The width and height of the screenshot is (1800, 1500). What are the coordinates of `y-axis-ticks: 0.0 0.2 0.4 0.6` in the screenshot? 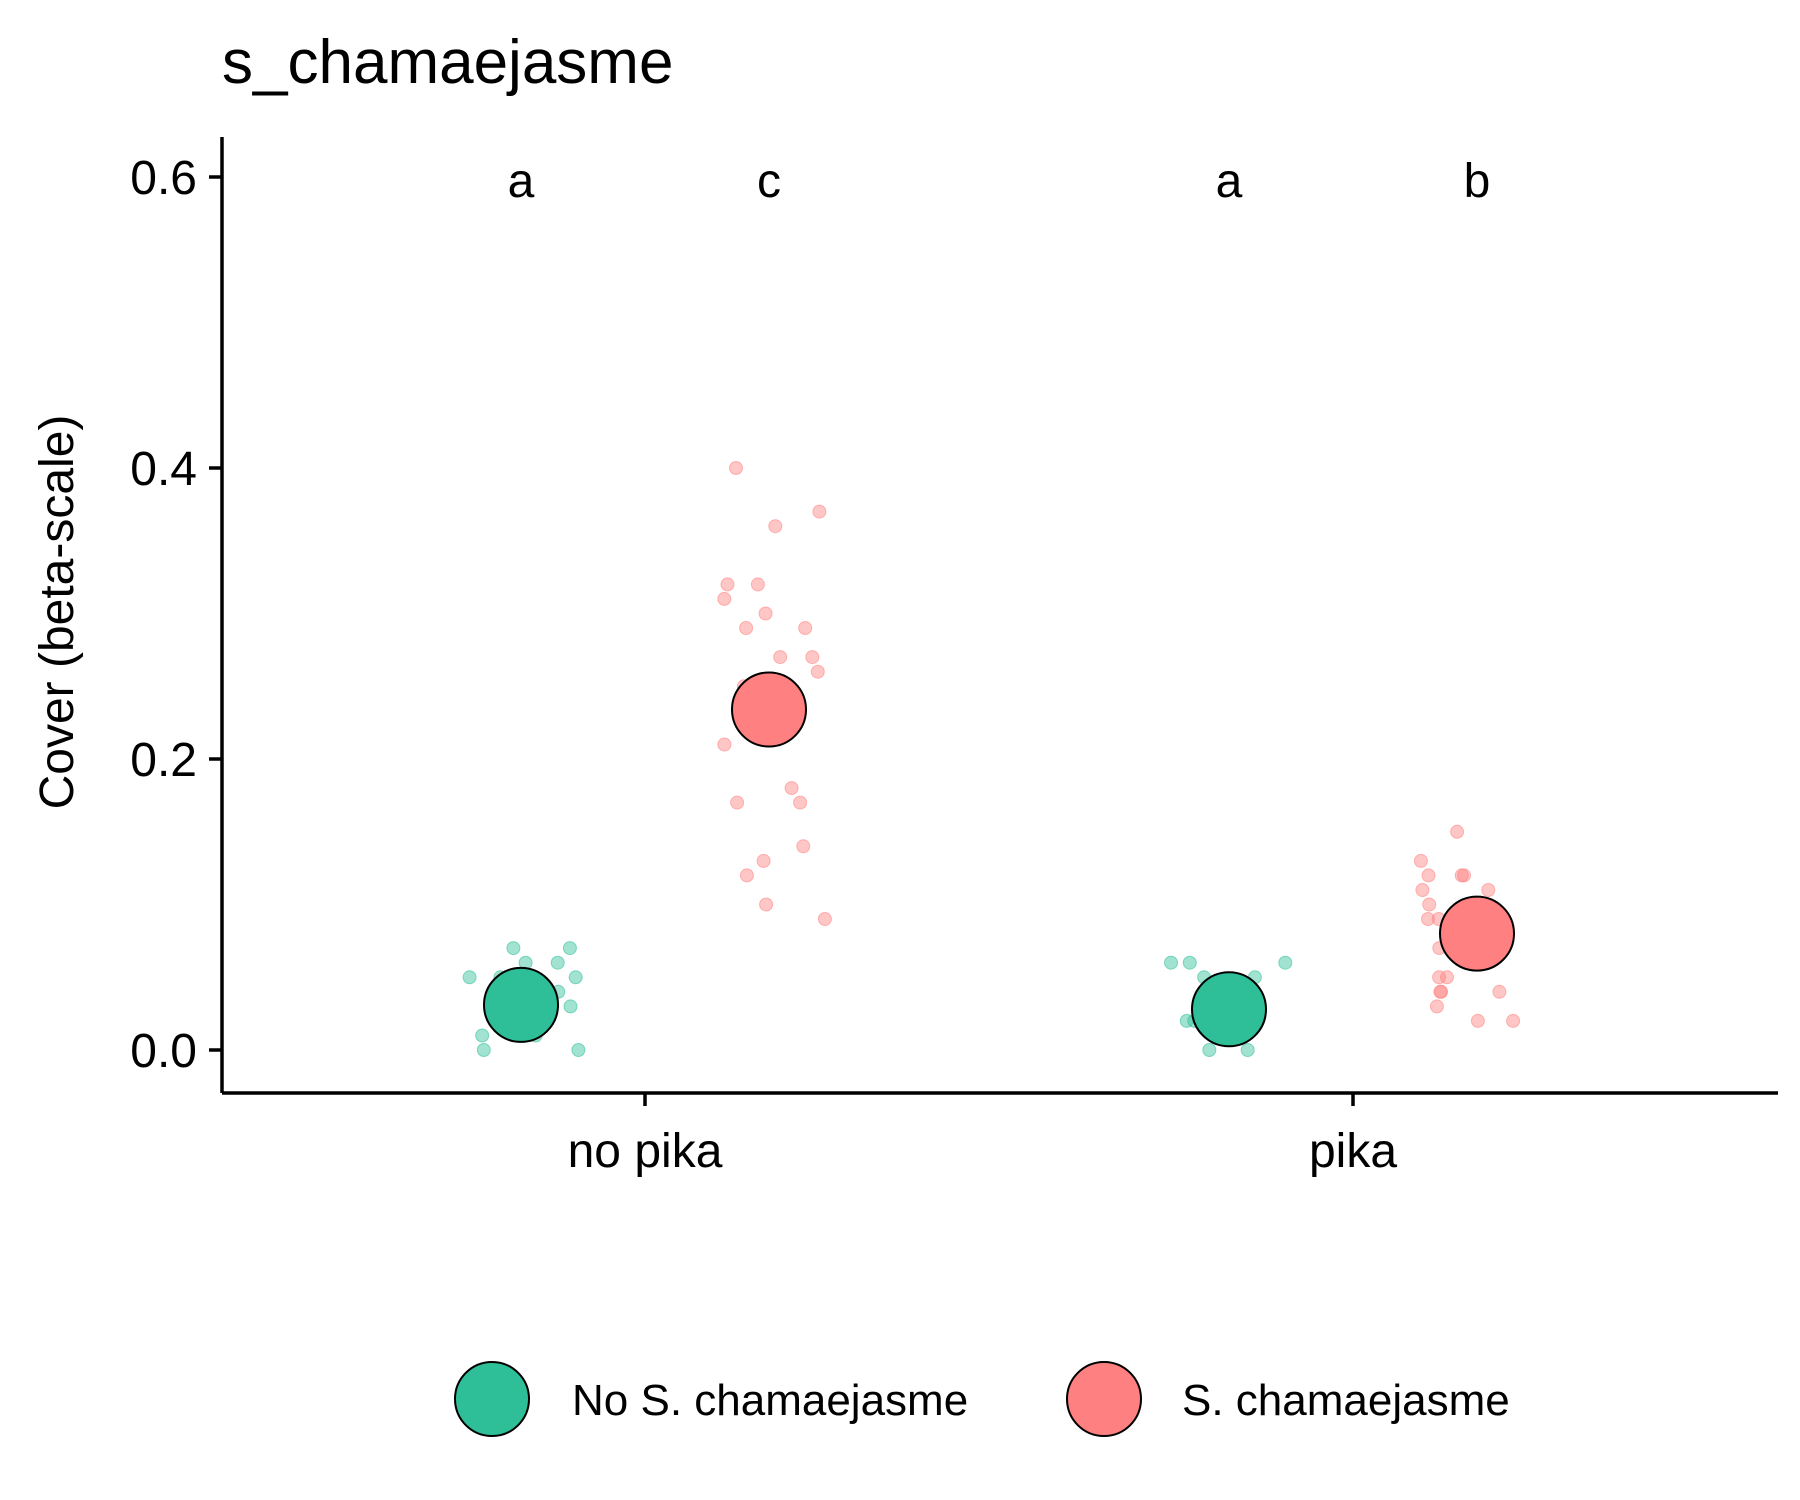 It's located at (176, 615).